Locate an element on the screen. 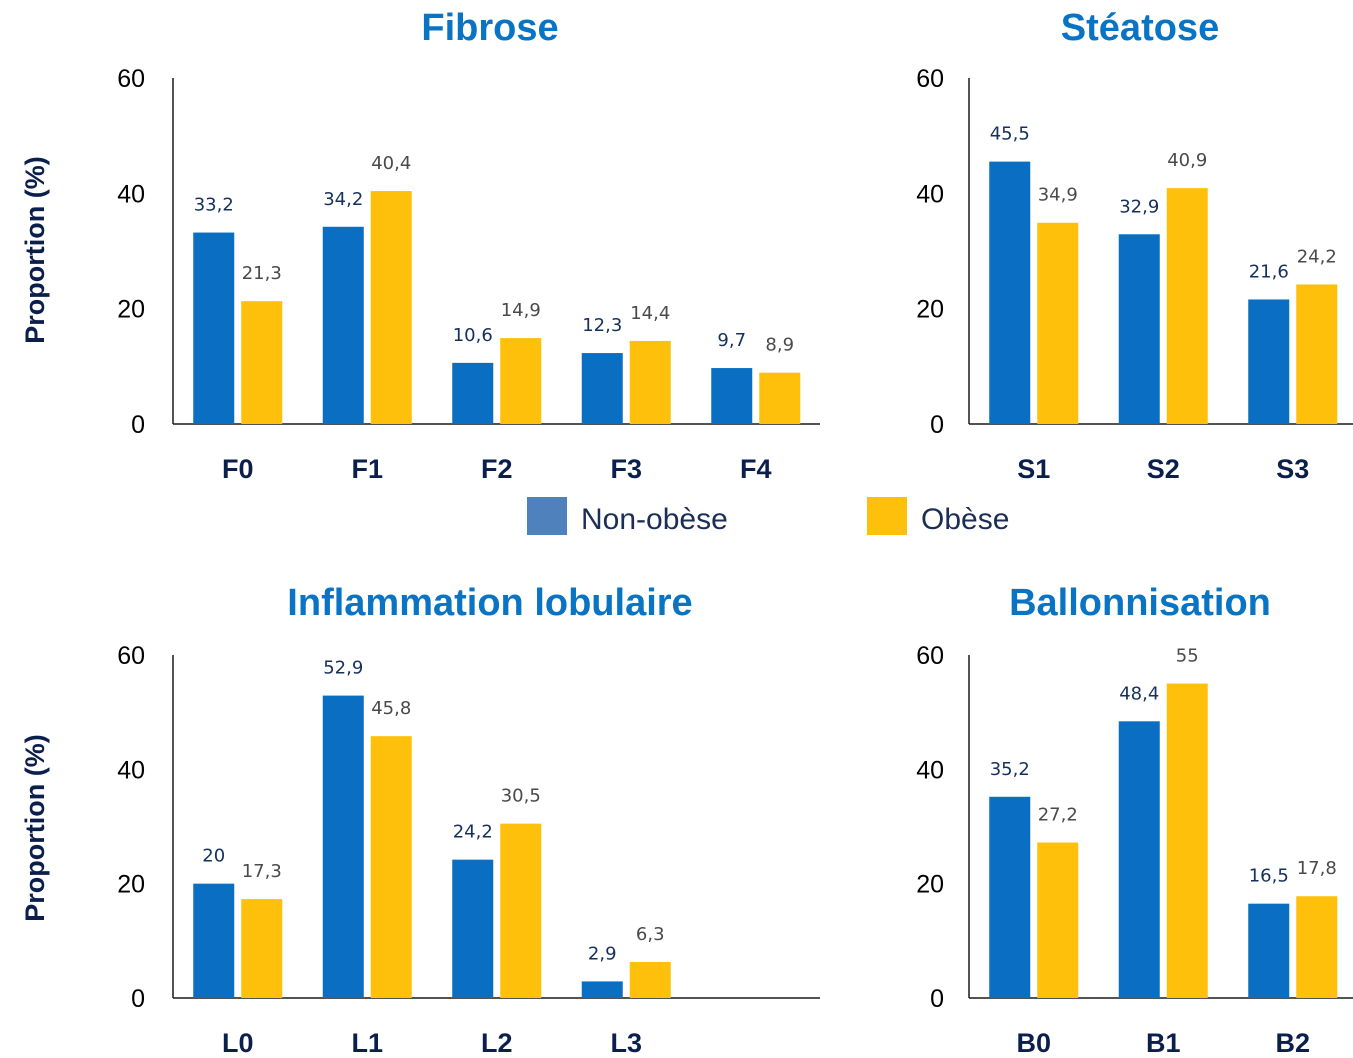 This screenshot has width=1353, height=1058. data-label: 55 is located at coordinates (1187, 656).